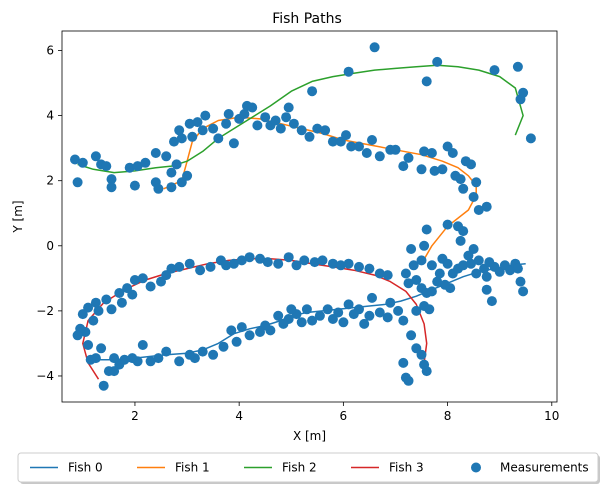  I want to click on y-tick-label: 0, so click(50, 246).